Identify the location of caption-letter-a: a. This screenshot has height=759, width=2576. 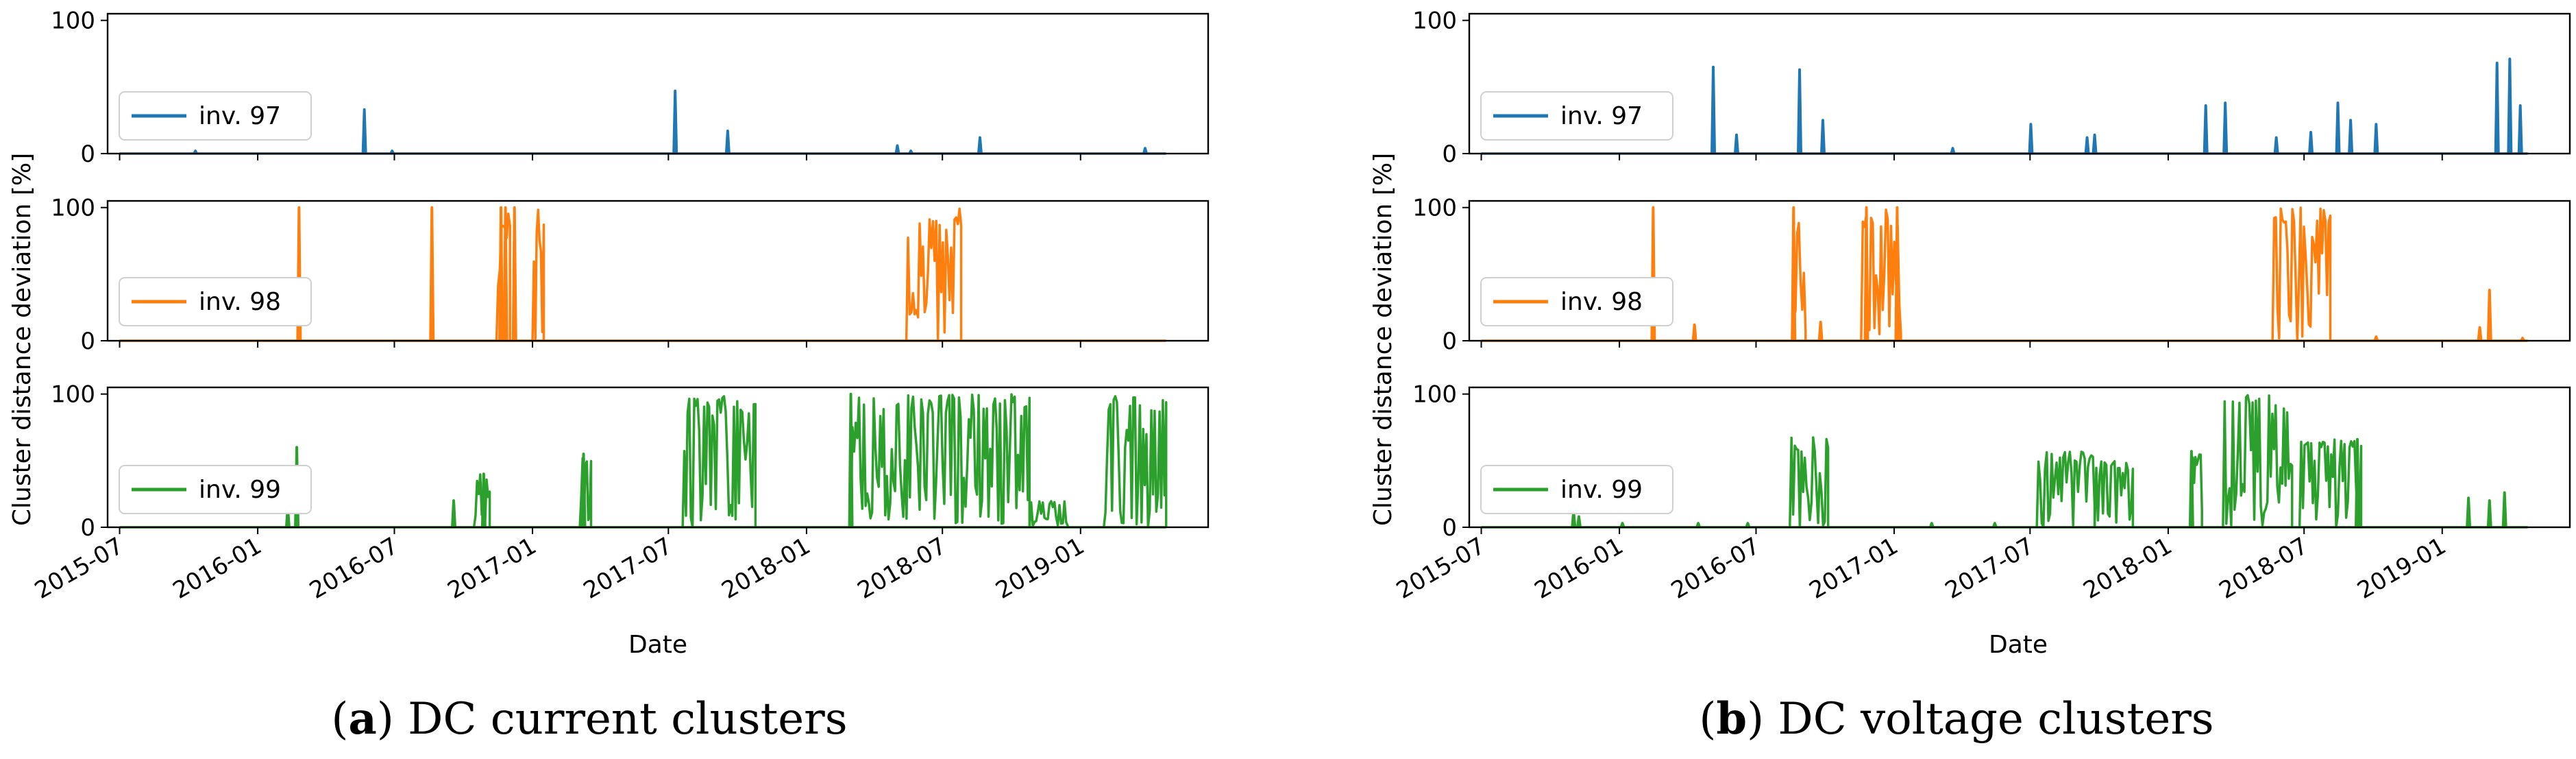
(362, 719).